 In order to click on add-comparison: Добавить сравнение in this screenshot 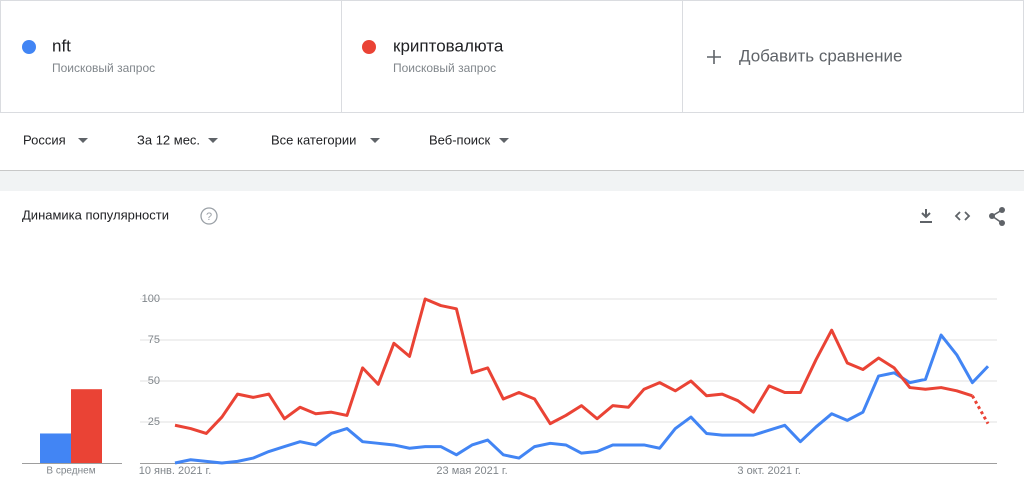, I will do `click(820, 55)`.